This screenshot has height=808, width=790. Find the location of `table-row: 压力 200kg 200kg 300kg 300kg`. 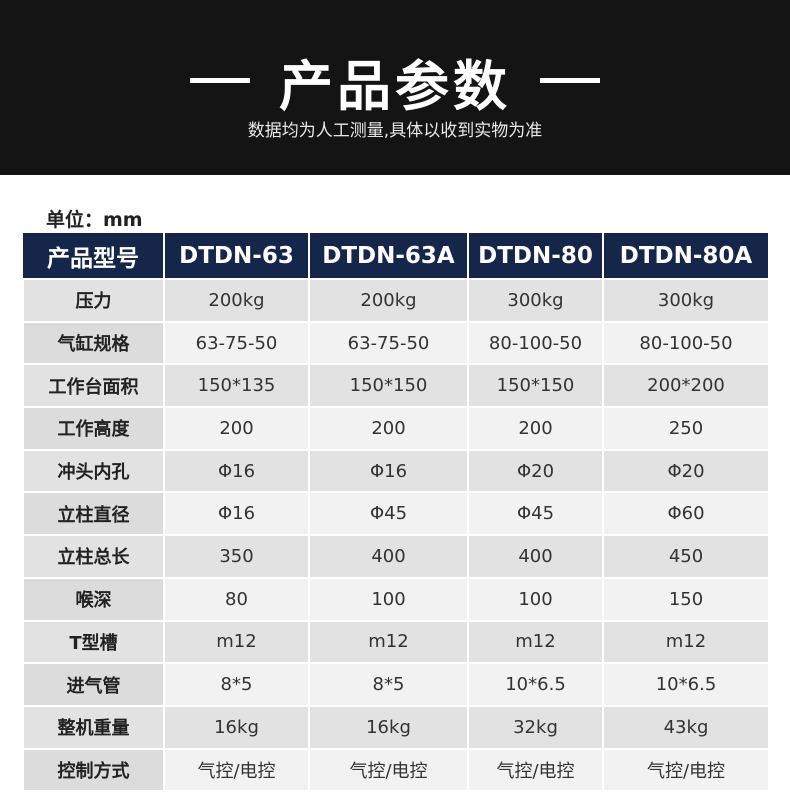

table-row: 压力 200kg 200kg 300kg 300kg is located at coordinates (396, 300).